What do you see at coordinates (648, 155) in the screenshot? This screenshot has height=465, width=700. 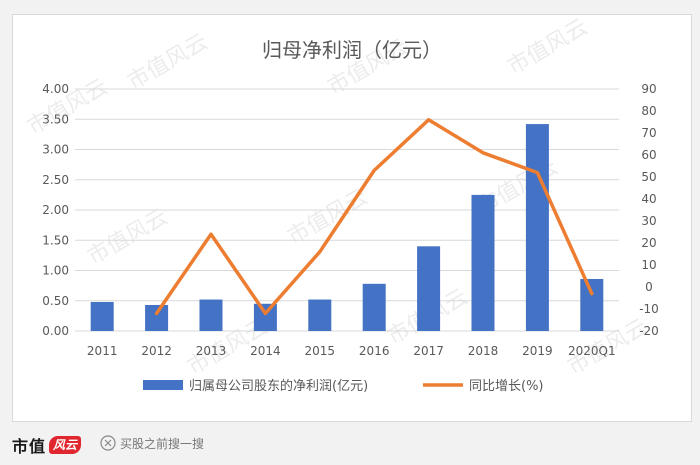 I see `y-right-tick-label: 60` at bounding box center [648, 155].